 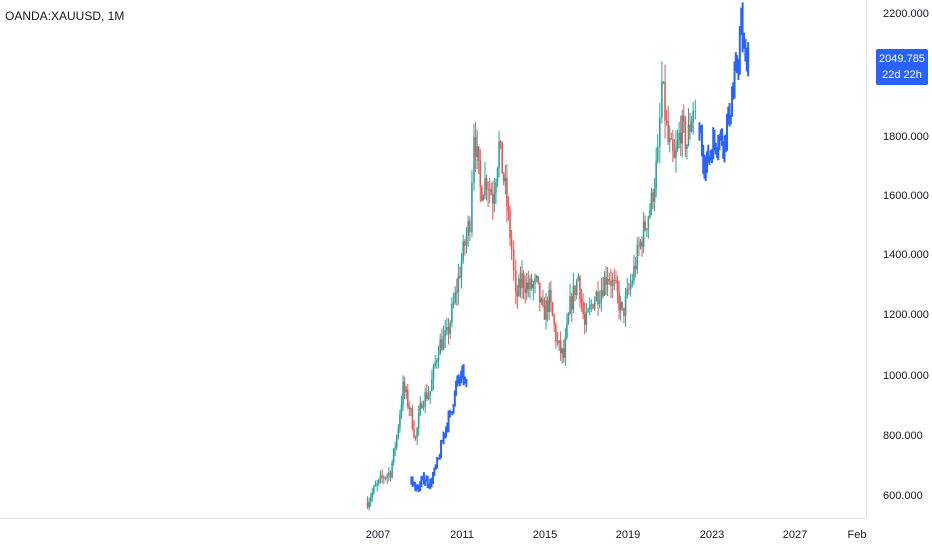 I want to click on time-tick-label: 2023, so click(x=712, y=535).